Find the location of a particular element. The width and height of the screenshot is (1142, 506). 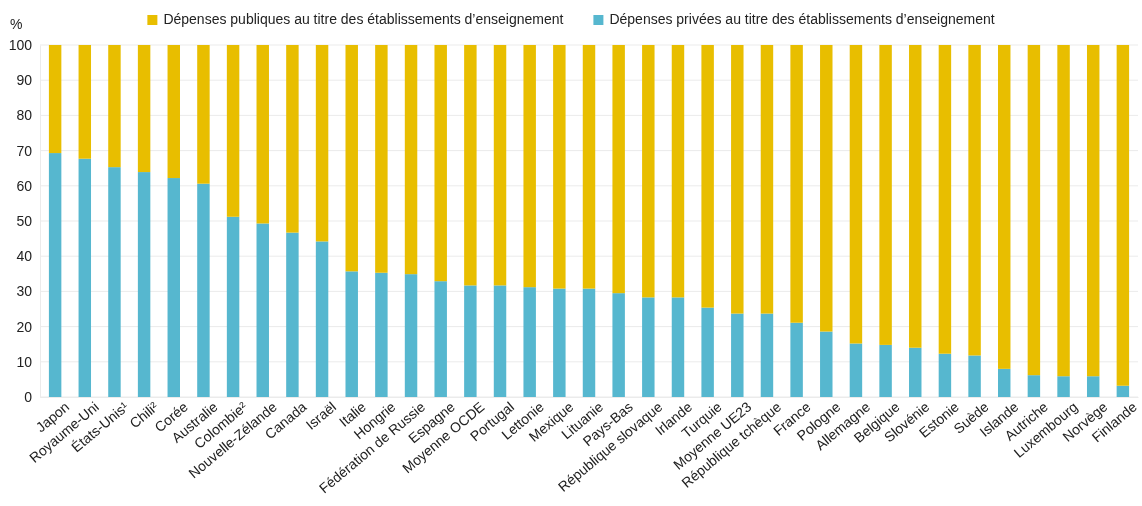

legend-label: Dépenses publiques au titre des établissements d’enseignement is located at coordinates (363, 19).